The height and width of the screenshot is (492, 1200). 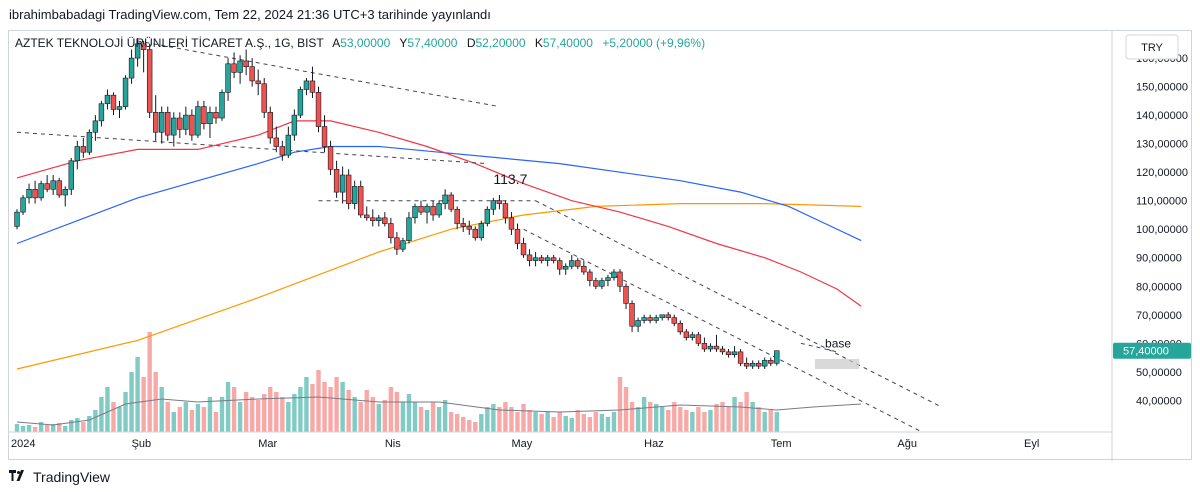 What do you see at coordinates (1152, 47) in the screenshot?
I see `currency-button: TRY` at bounding box center [1152, 47].